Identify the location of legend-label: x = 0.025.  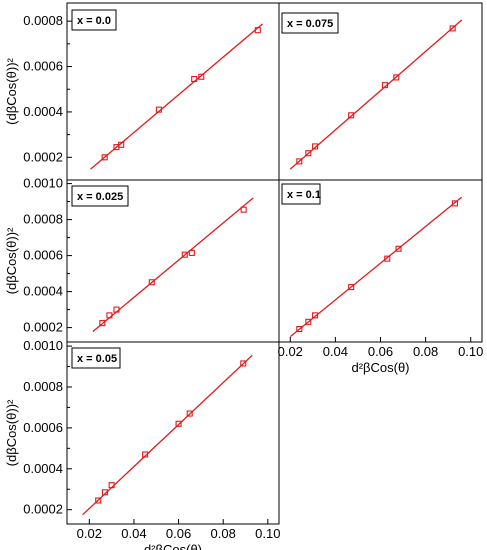
(100, 197).